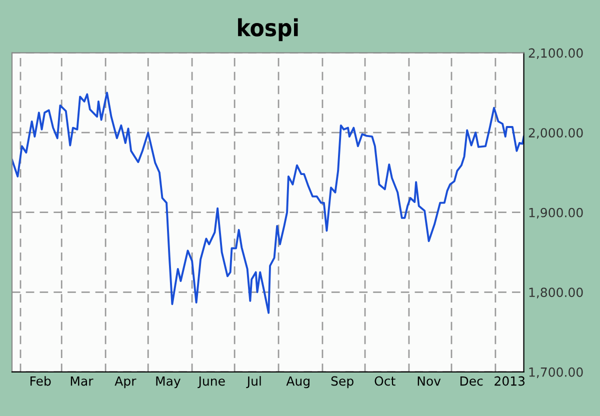  What do you see at coordinates (556, 372) in the screenshot?
I see `y-tick-label: 1,700.00` at bounding box center [556, 372].